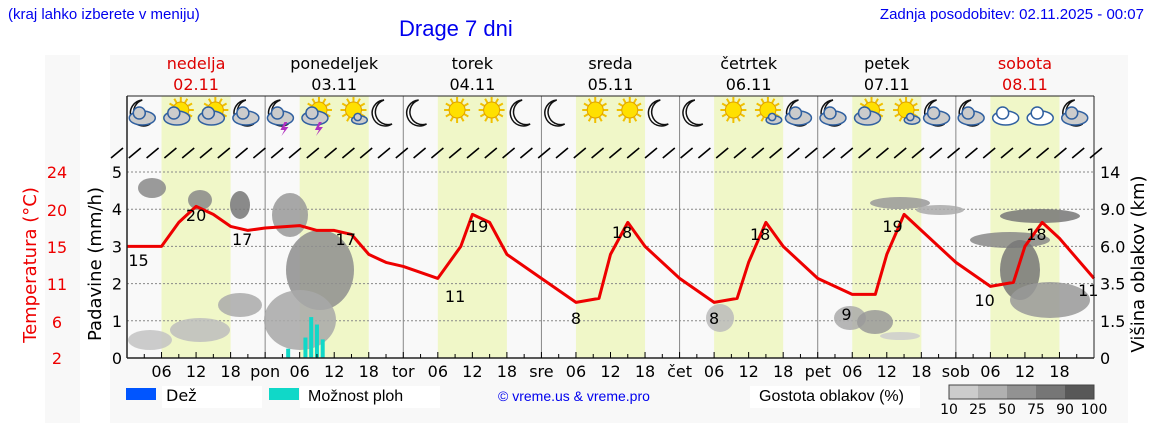  I want to click on cloud-height-tick-label: 14, so click(1110, 172).